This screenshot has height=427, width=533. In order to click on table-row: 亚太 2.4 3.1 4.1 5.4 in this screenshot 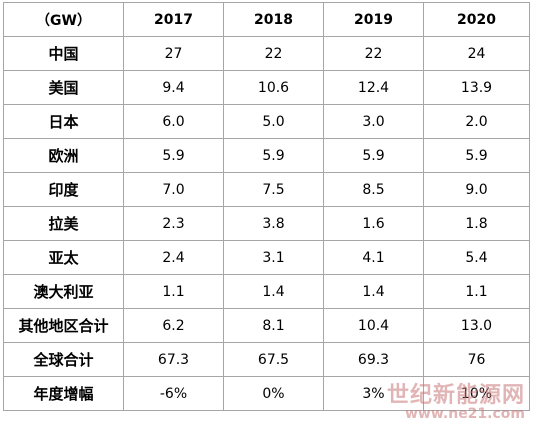, I will do `click(266, 257)`.